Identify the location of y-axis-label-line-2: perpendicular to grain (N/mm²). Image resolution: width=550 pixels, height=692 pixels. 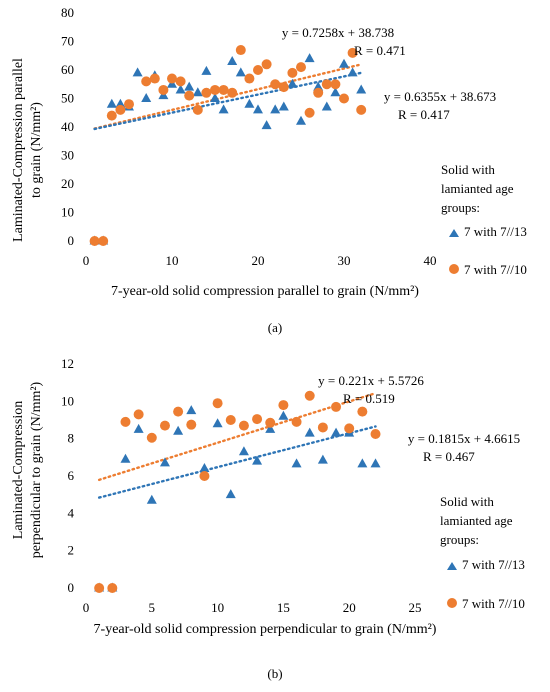
(36, 469).